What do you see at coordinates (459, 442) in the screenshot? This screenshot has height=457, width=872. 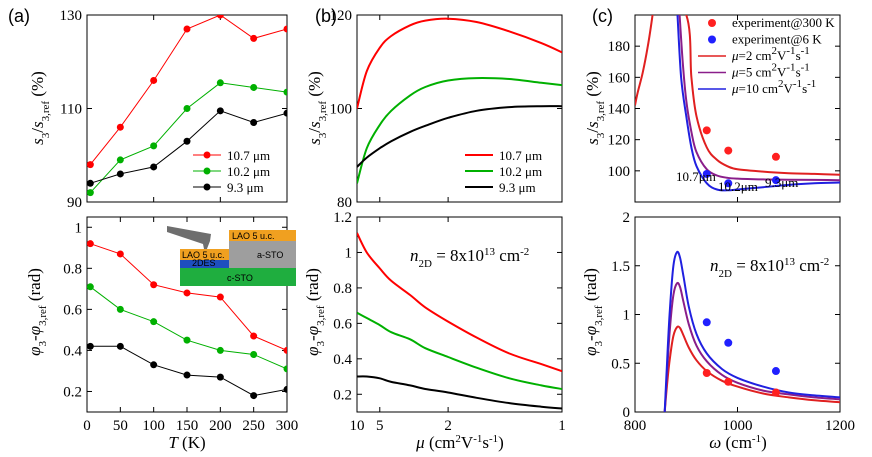 I see `x-axis-label: μ (cm2V-1s-1)` at bounding box center [459, 442].